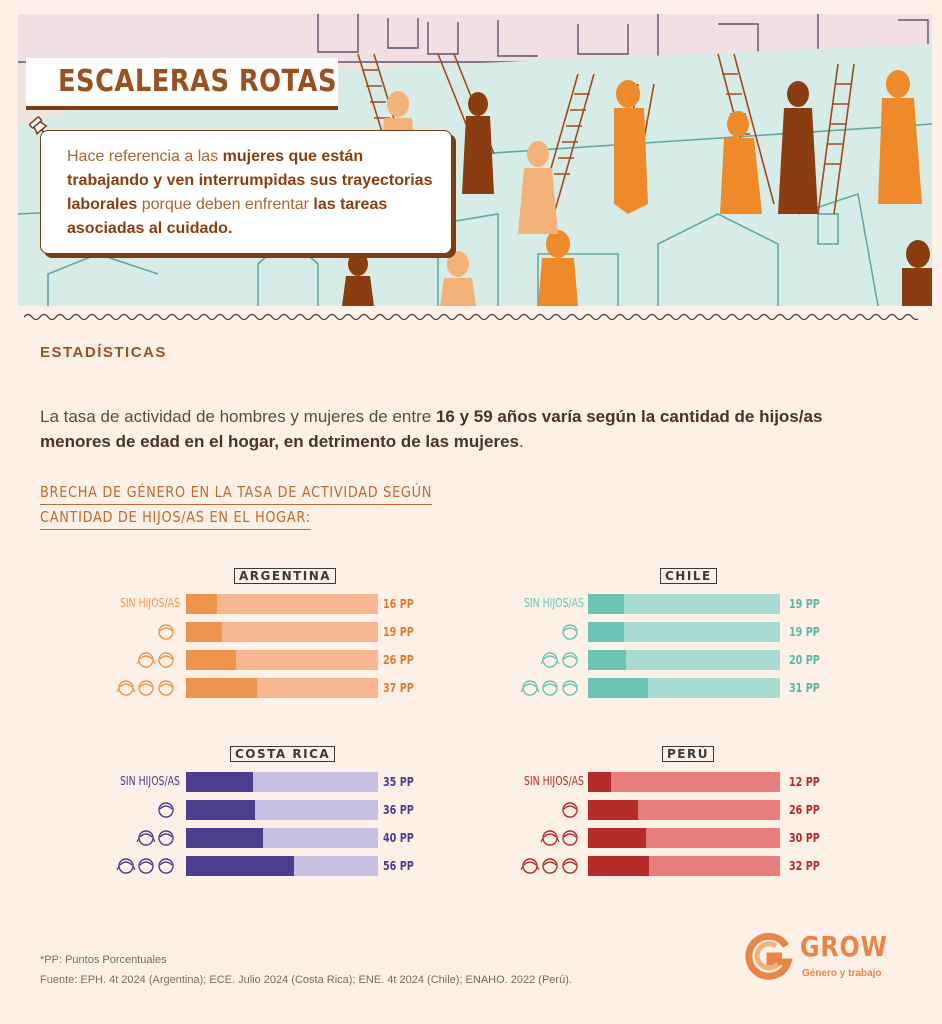 The height and width of the screenshot is (1024, 942). I want to click on grow-logo: GROW Género y trabajo, so click(817, 958).